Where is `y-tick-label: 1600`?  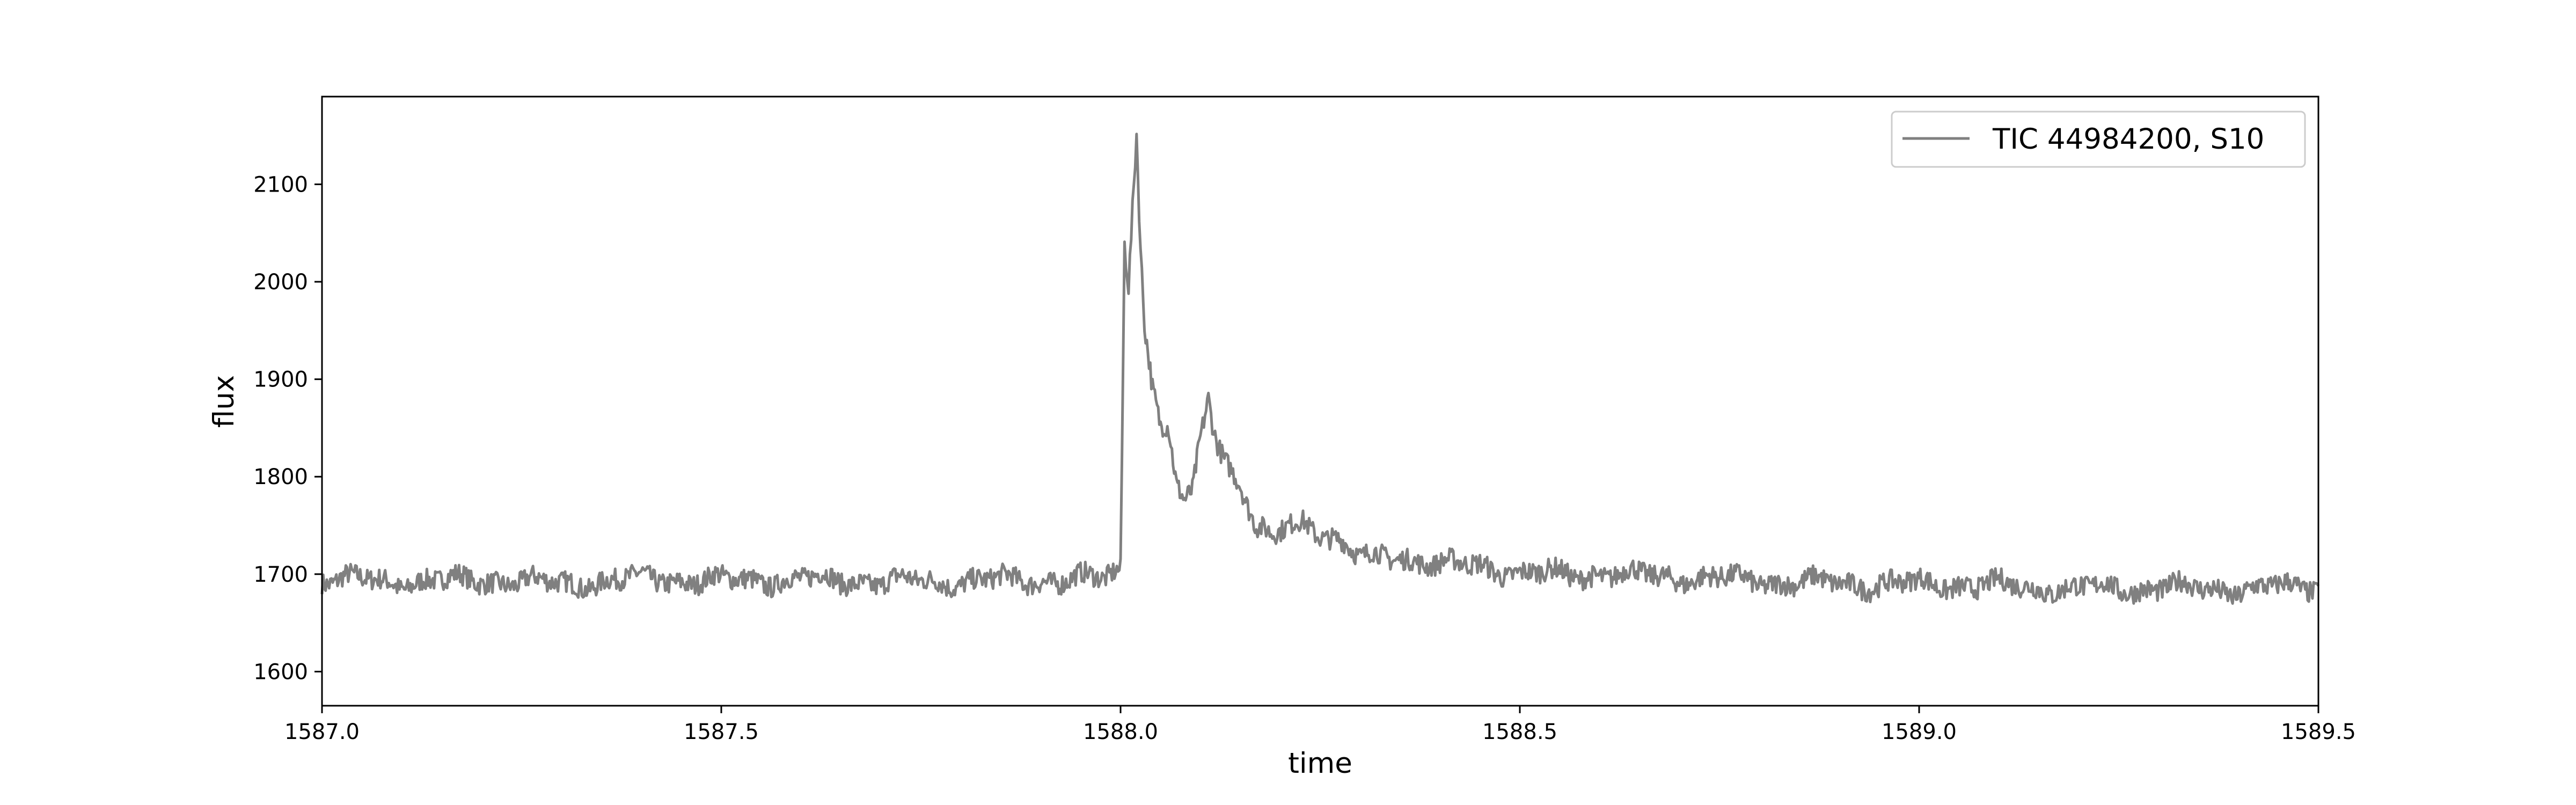 y-tick-label: 1600 is located at coordinates (280, 672).